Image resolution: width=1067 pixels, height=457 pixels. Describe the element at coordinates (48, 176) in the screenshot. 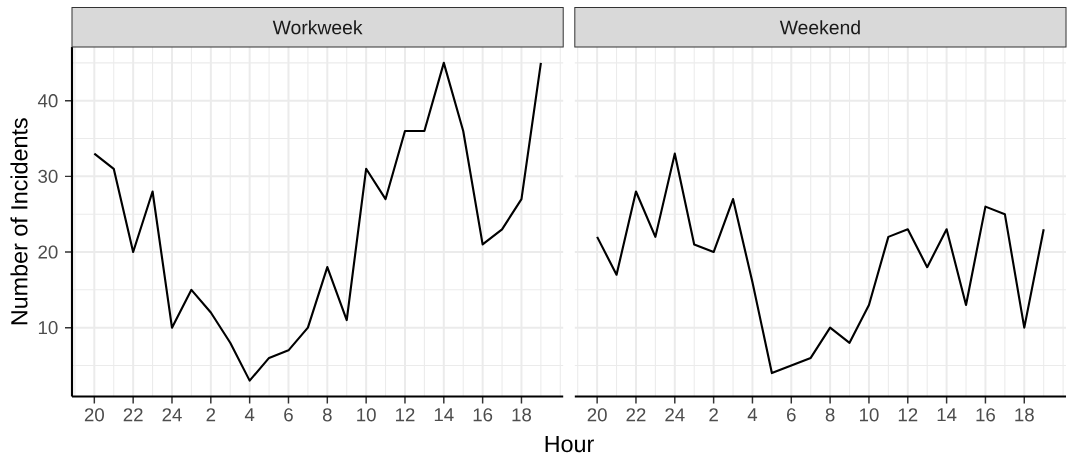

I see `y-tick-label: 30` at that location.